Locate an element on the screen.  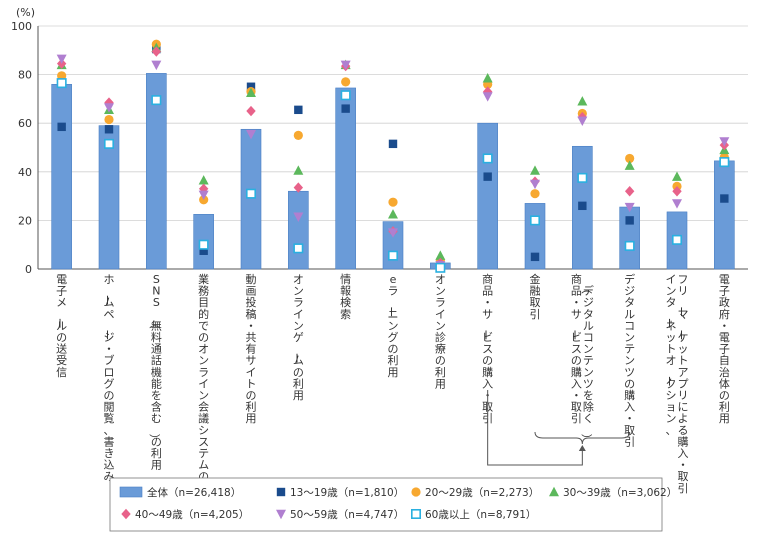
y-tick-label: 40 is located at coordinates (25, 172).